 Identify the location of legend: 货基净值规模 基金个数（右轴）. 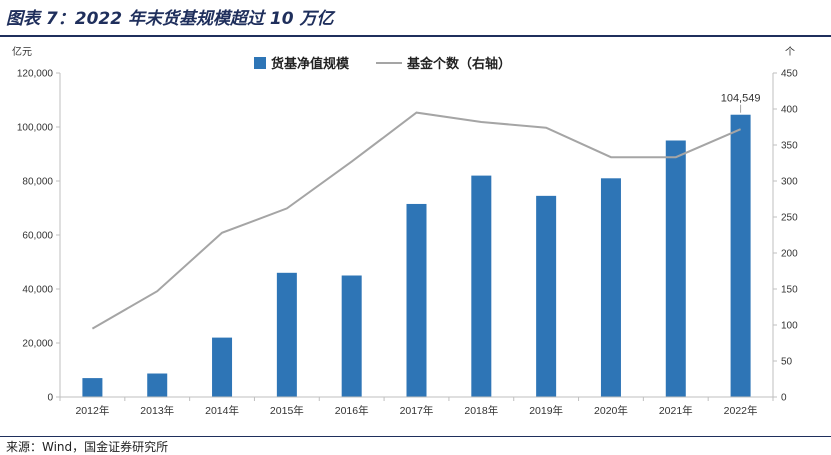
(382, 63).